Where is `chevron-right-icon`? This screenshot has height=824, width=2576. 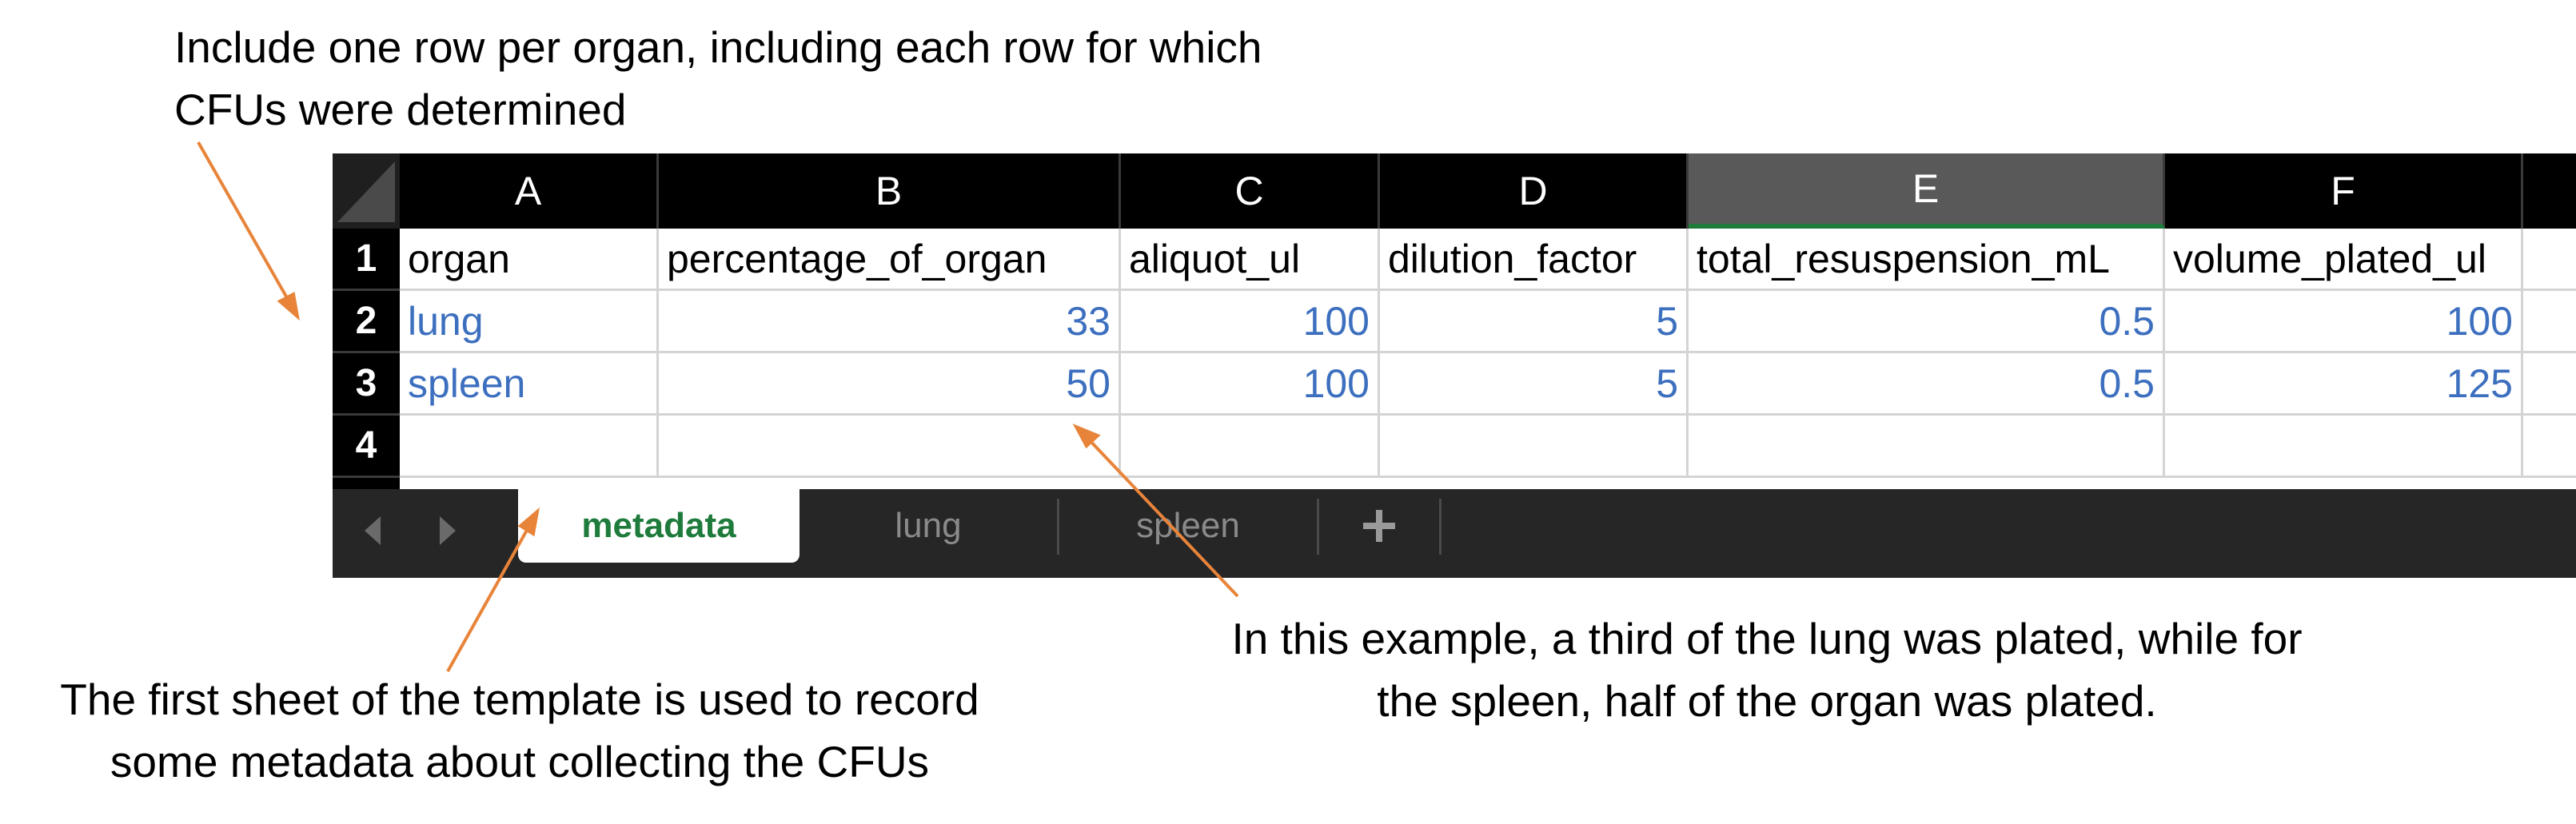 chevron-right-icon is located at coordinates (447, 530).